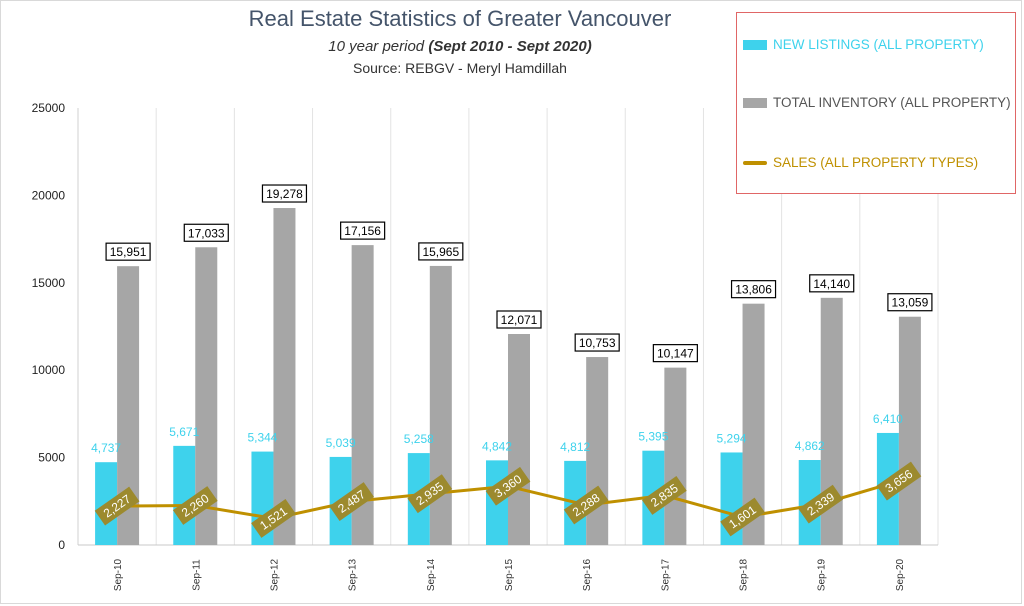  Describe the element at coordinates (810, 446) in the screenshot. I see `data-label-new-listings: 4,862` at that location.